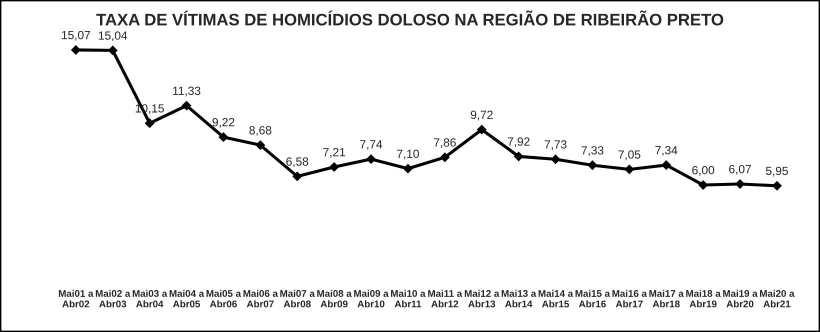 This screenshot has width=820, height=332. What do you see at coordinates (113, 299) in the screenshot?
I see `x-tick-label: Mai02 a Abr03` at bounding box center [113, 299].